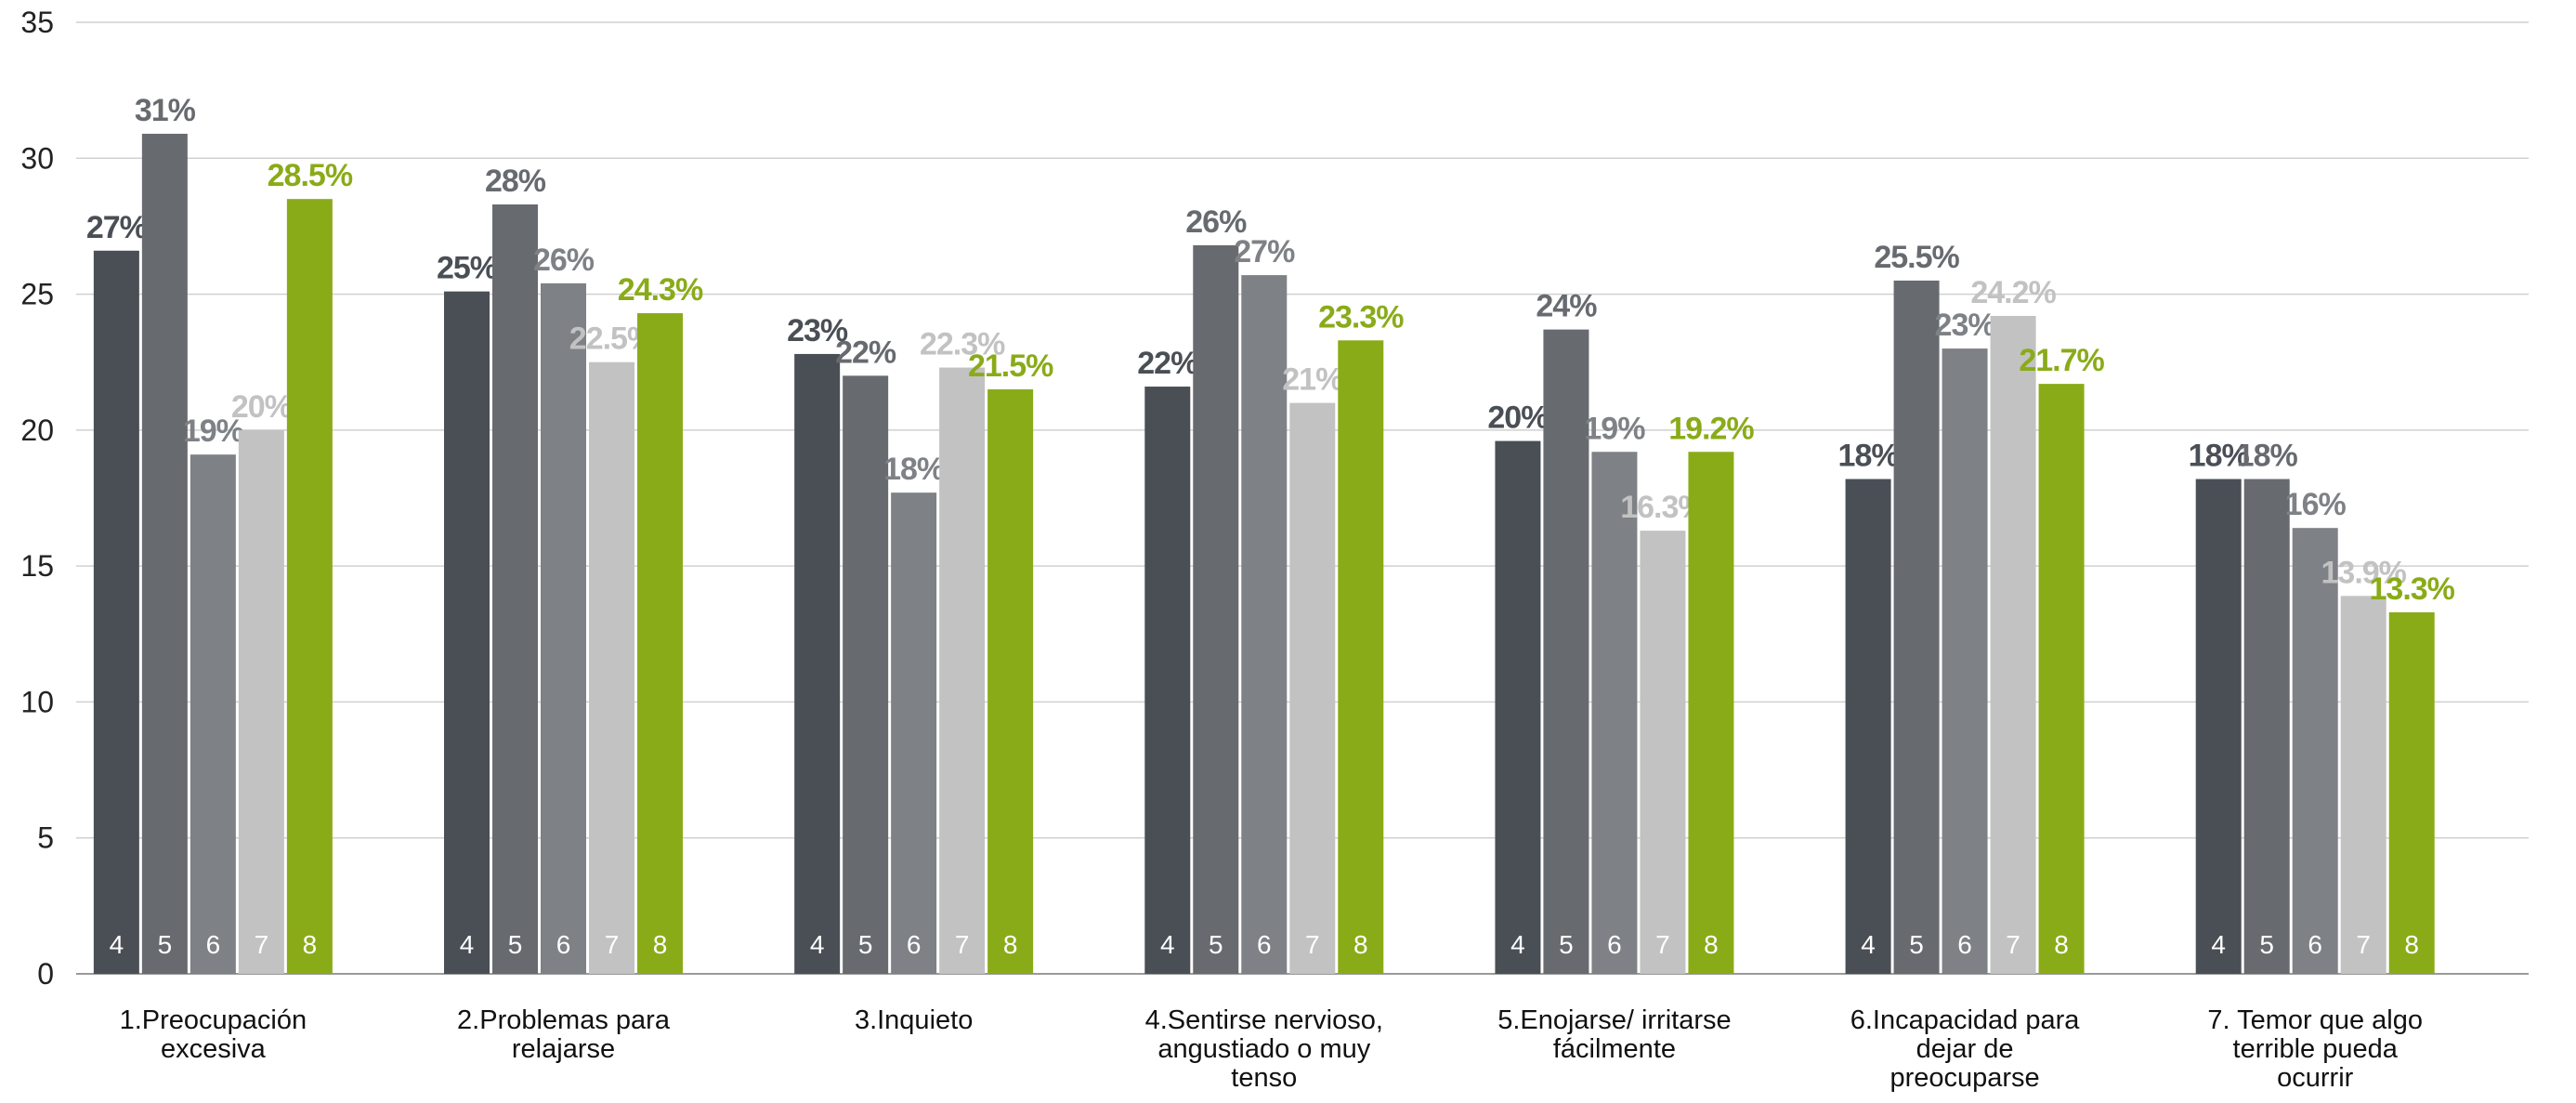  I want to click on category-label: 7. Temor que algo, so click(2315, 1020).